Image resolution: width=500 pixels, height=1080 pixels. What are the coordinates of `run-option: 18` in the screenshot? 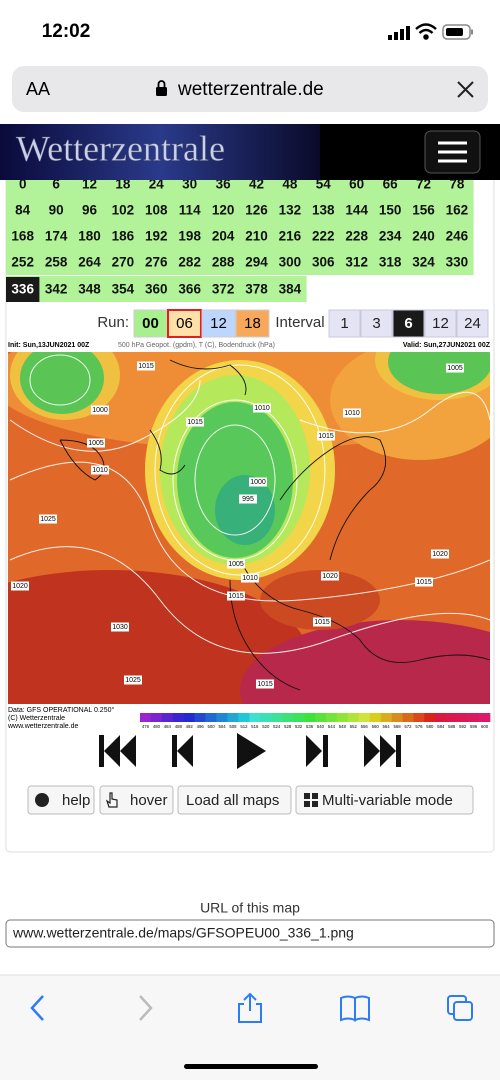 It's located at (252, 323).